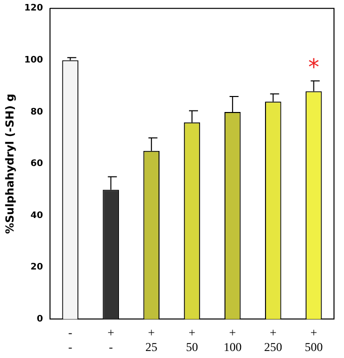 Image resolution: width=344 pixels, height=358 pixels. What do you see at coordinates (192, 340) in the screenshot?
I see `x-tick-label: + 50` at bounding box center [192, 340].